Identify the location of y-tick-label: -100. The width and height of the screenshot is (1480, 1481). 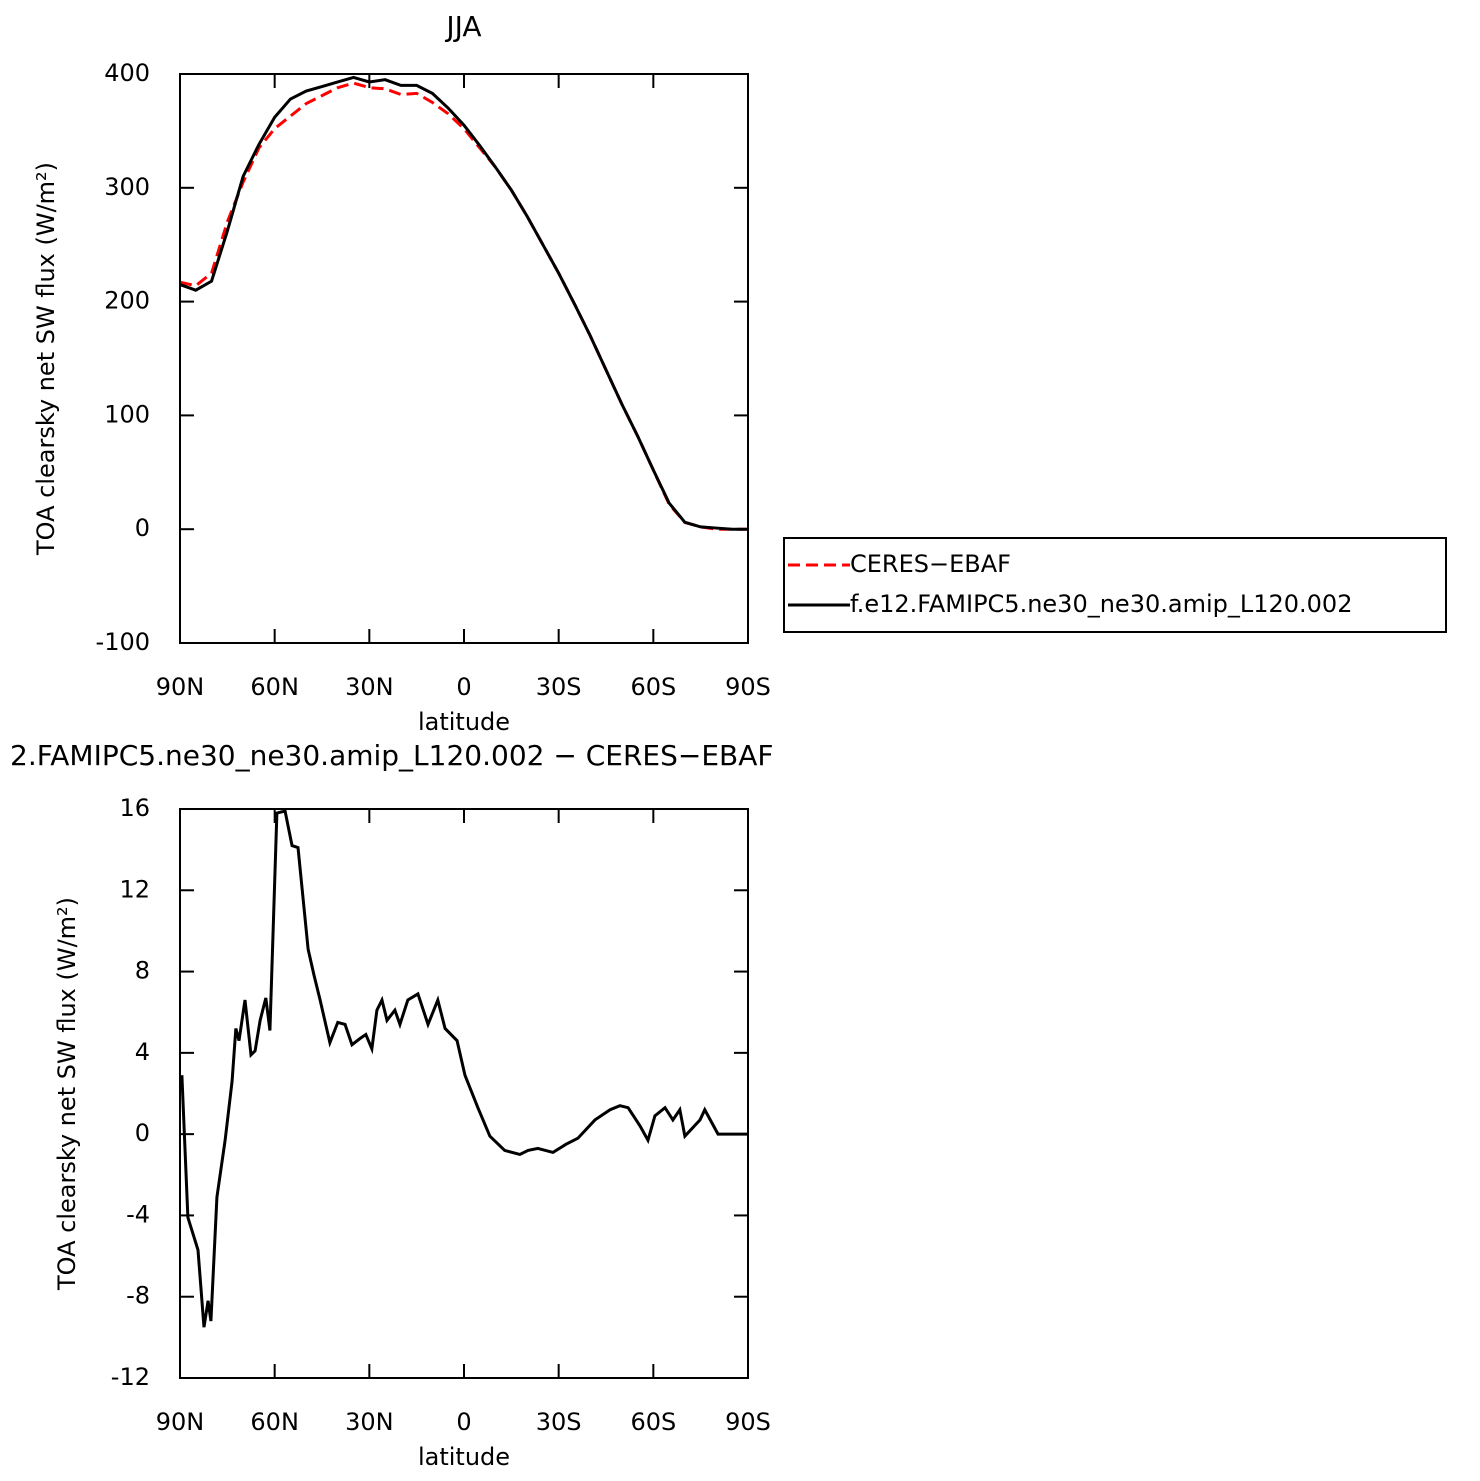
(123, 642).